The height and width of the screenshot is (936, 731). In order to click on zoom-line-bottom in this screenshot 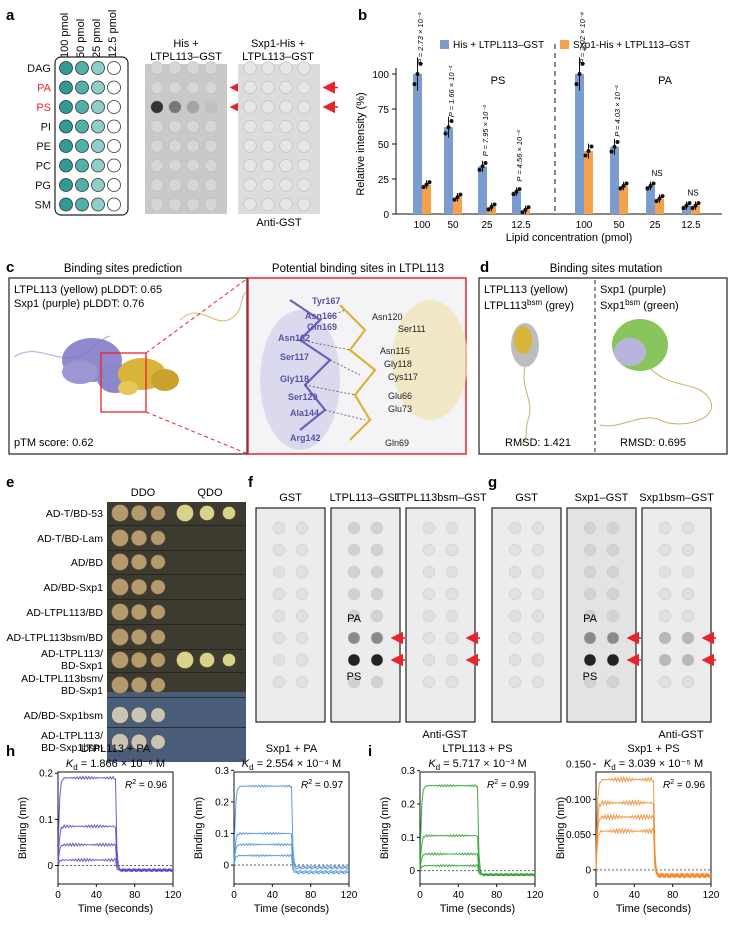, I will do `click(197, 433)`.